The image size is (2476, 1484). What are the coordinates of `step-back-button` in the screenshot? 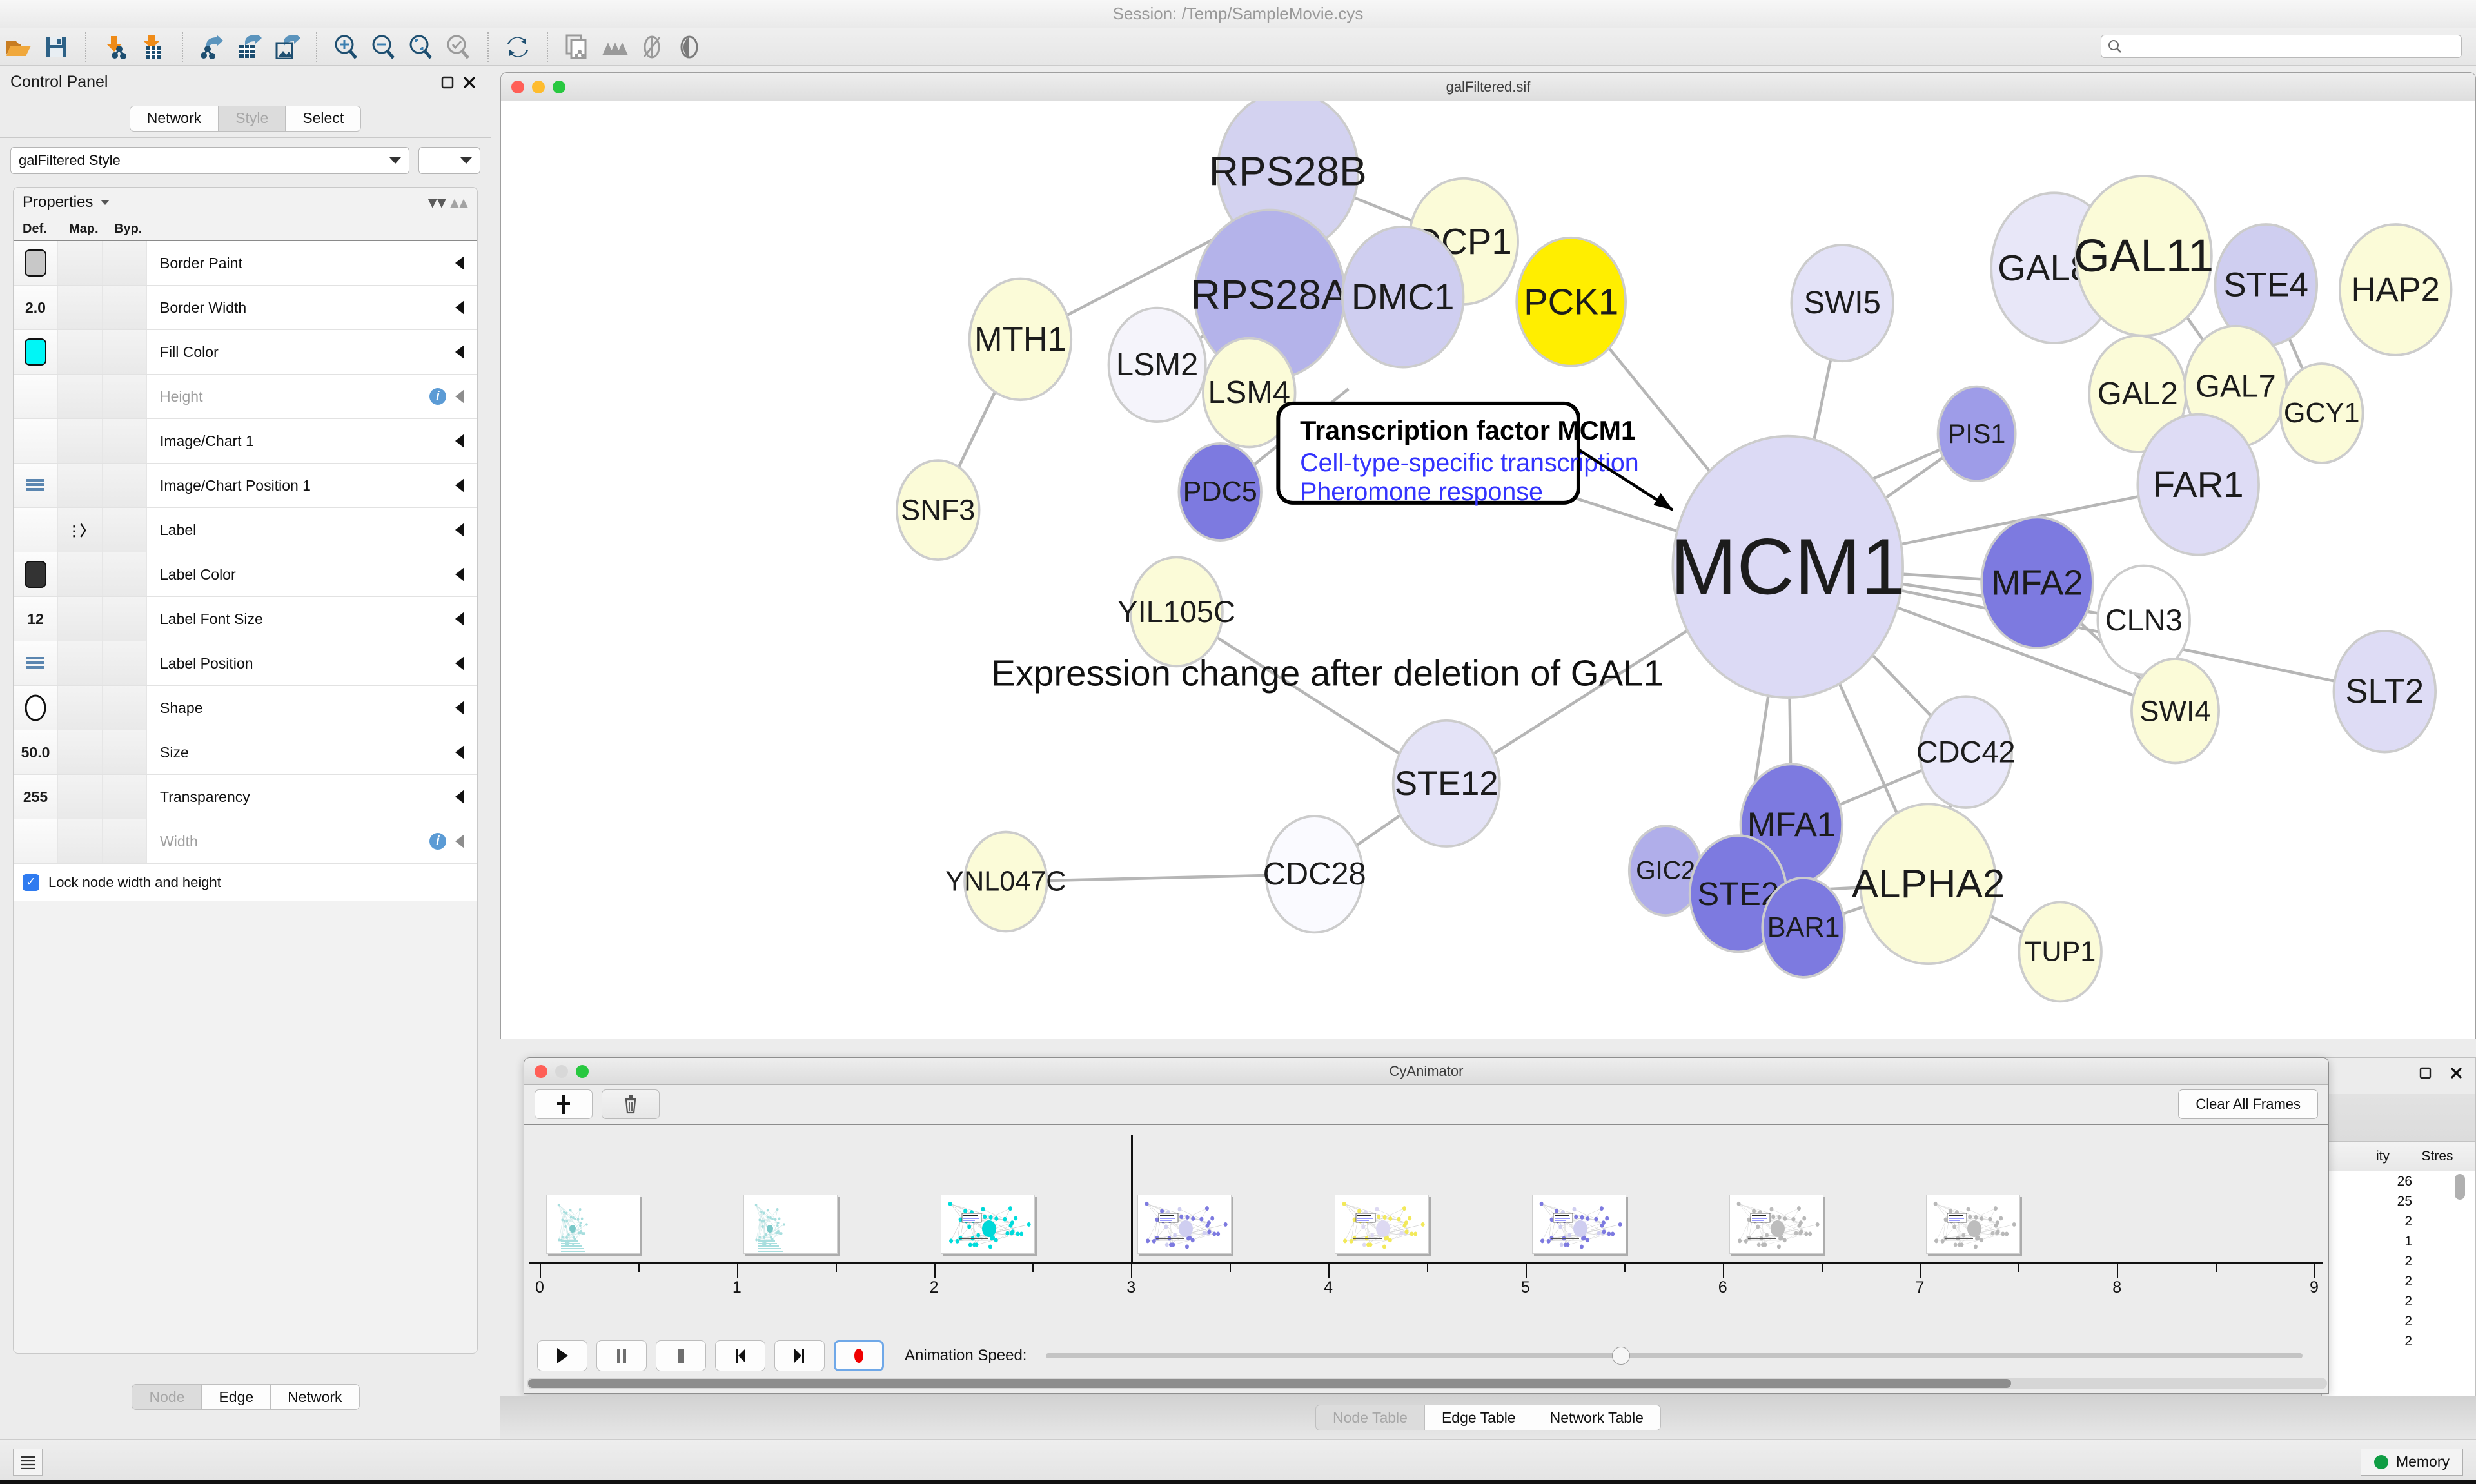 It's located at (740, 1355).